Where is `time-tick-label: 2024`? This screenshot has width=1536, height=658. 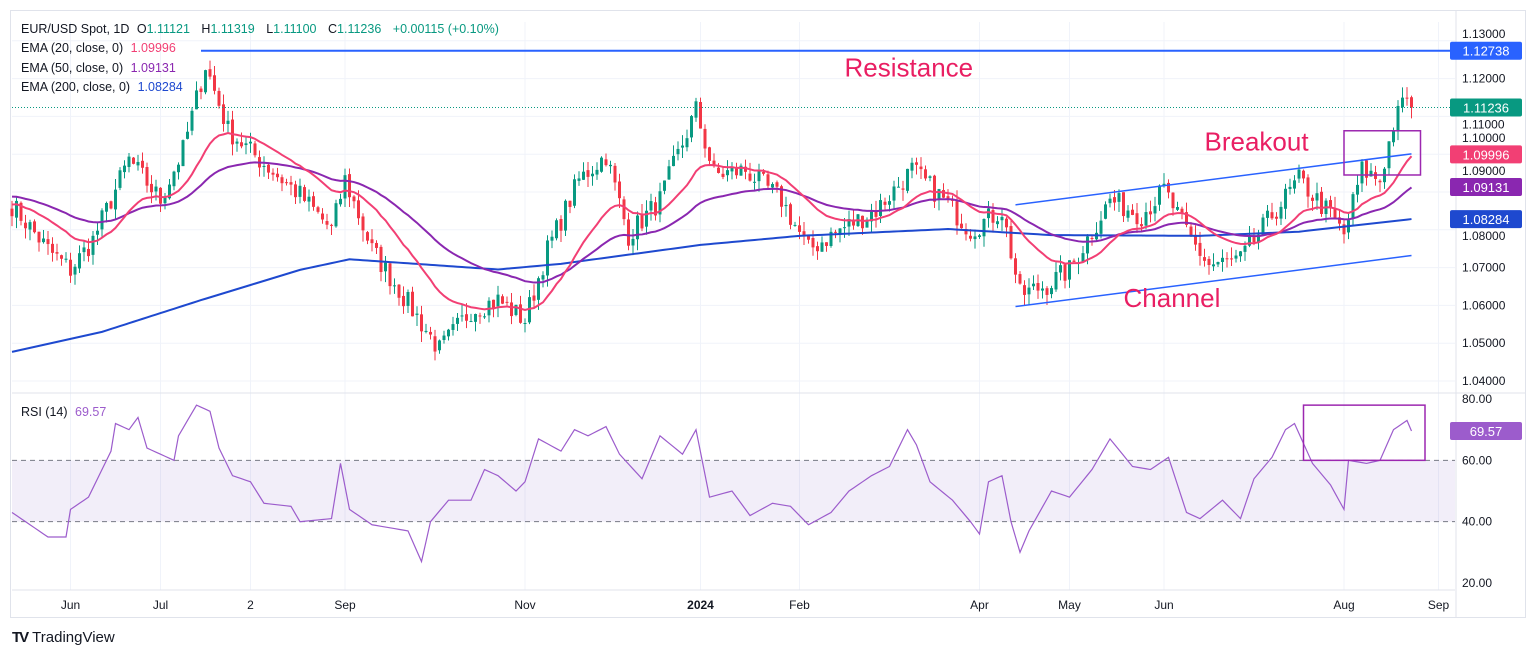
time-tick-label: 2024 is located at coordinates (700, 605).